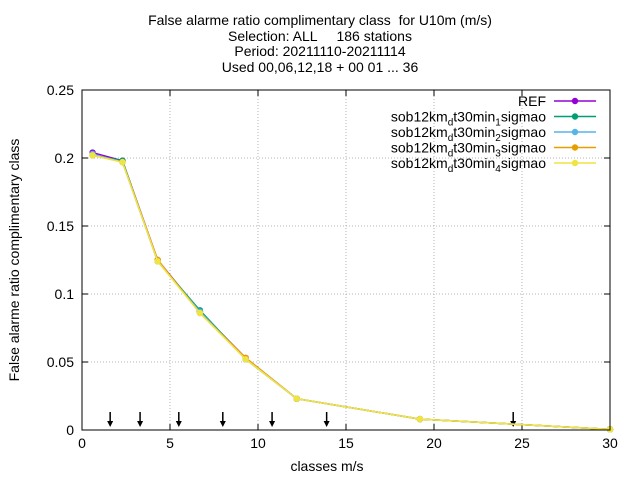 The image size is (640, 480). What do you see at coordinates (82, 443) in the screenshot?
I see `x-tick-label: 0` at bounding box center [82, 443].